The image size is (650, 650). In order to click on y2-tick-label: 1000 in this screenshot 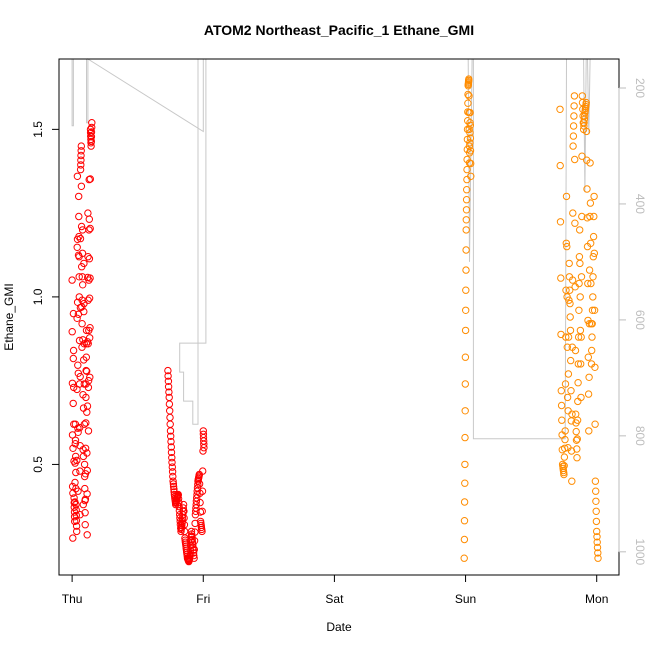, I will do `click(640, 551)`.